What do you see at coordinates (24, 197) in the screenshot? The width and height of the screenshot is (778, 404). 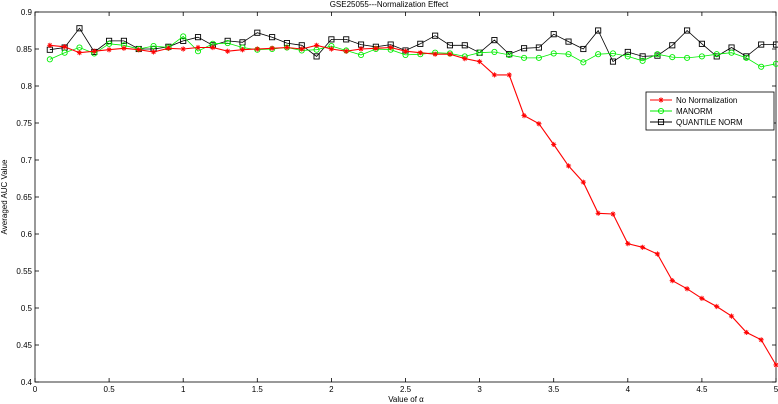 I see `y-tick-label: 0.65` at bounding box center [24, 197].